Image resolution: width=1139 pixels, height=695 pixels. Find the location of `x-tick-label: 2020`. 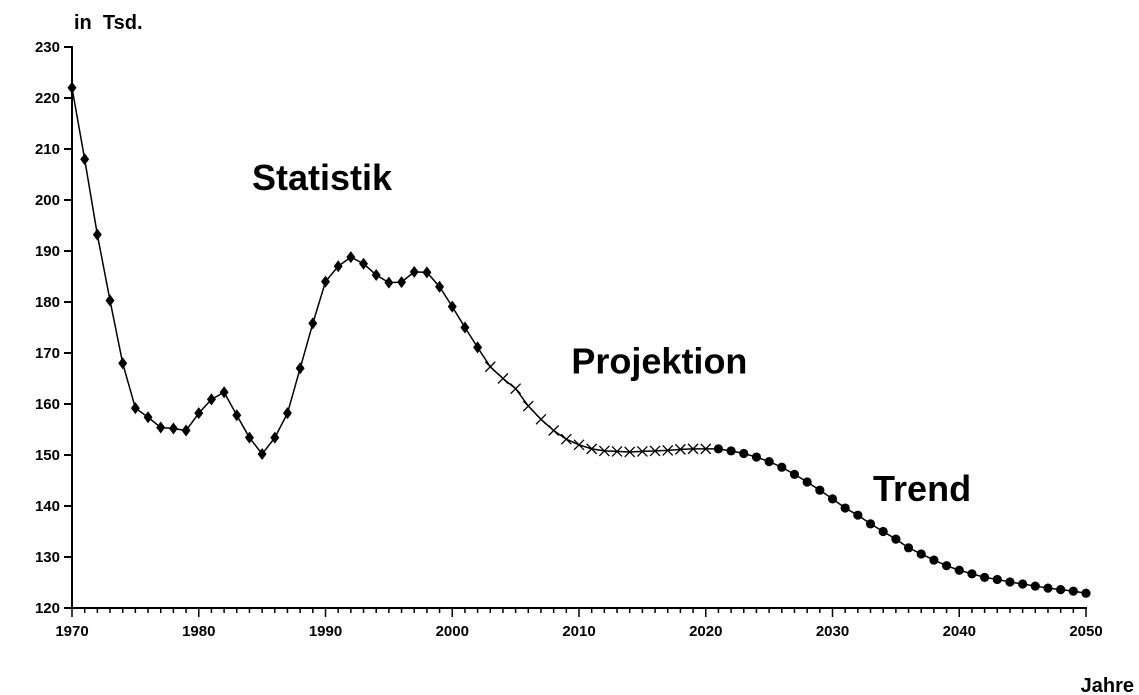

x-tick-label: 2020 is located at coordinates (705, 631).